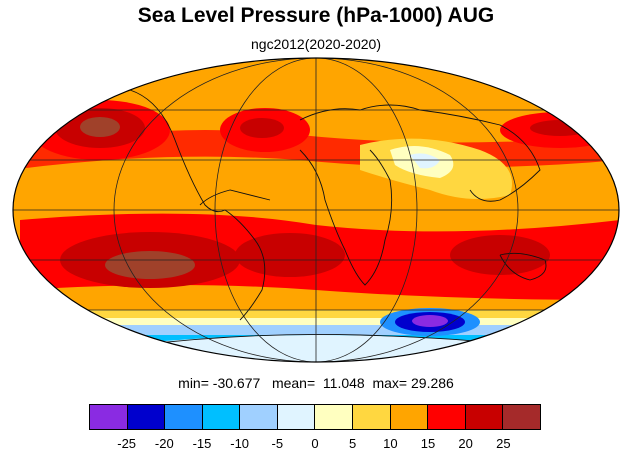 The image size is (632, 460). Describe the element at coordinates (164, 443) in the screenshot. I see `colorbar-tick-label: -20` at that location.